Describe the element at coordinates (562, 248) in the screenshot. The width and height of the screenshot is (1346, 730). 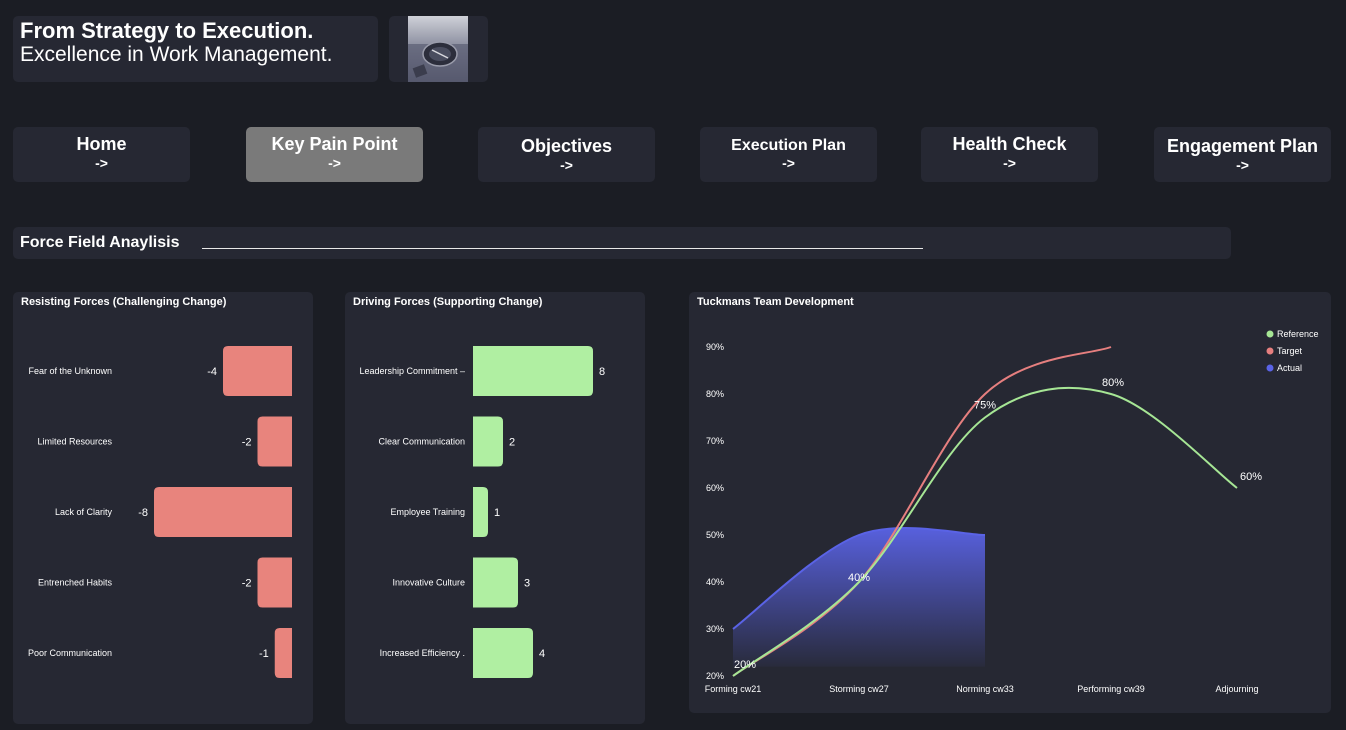
I see `section-underline` at that location.